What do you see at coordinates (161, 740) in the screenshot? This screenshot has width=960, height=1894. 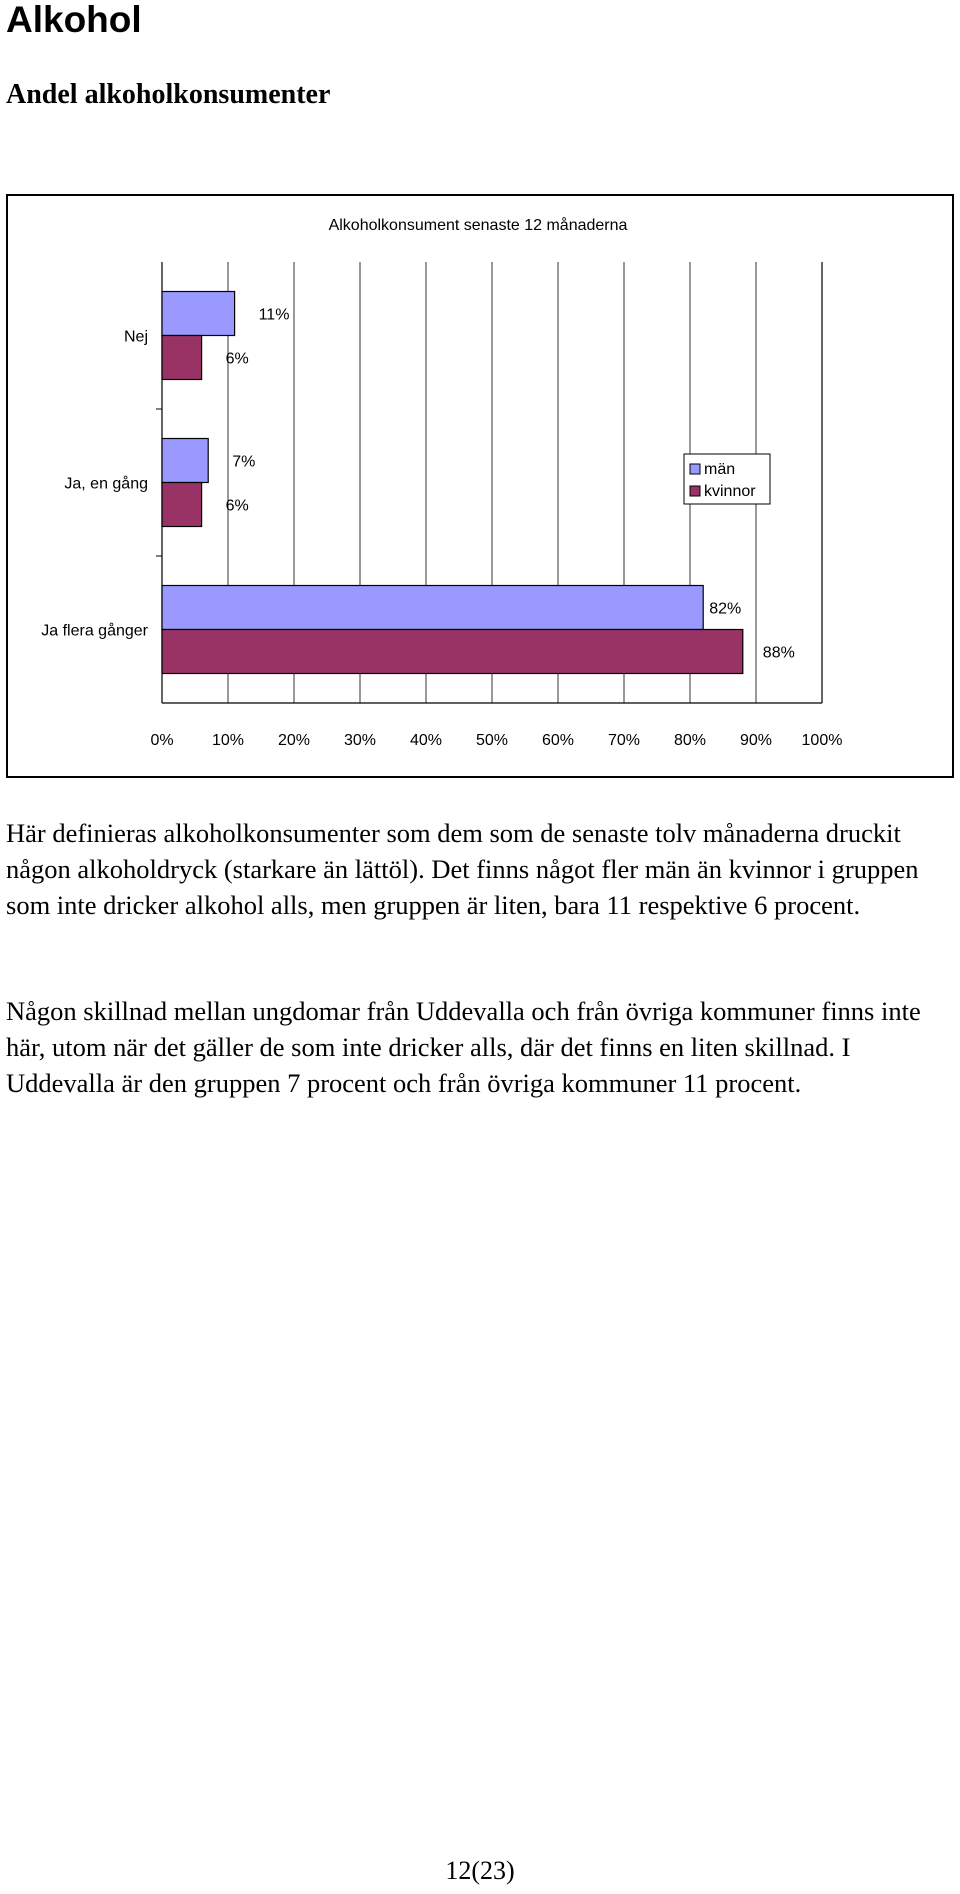 I see `x-tick-label: 0%` at bounding box center [161, 740].